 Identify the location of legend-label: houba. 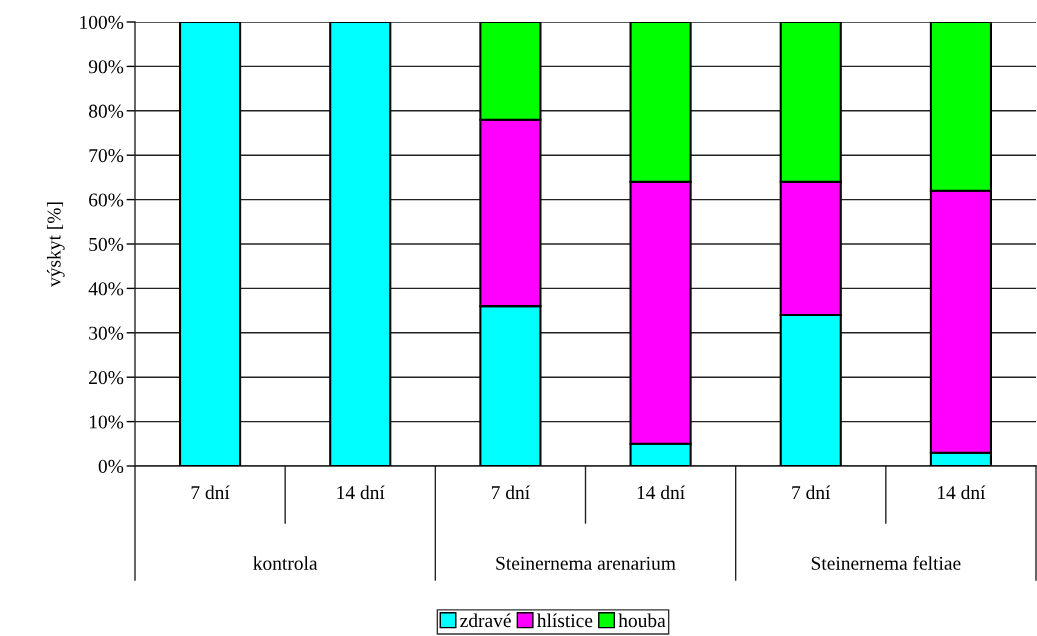
(642, 620).